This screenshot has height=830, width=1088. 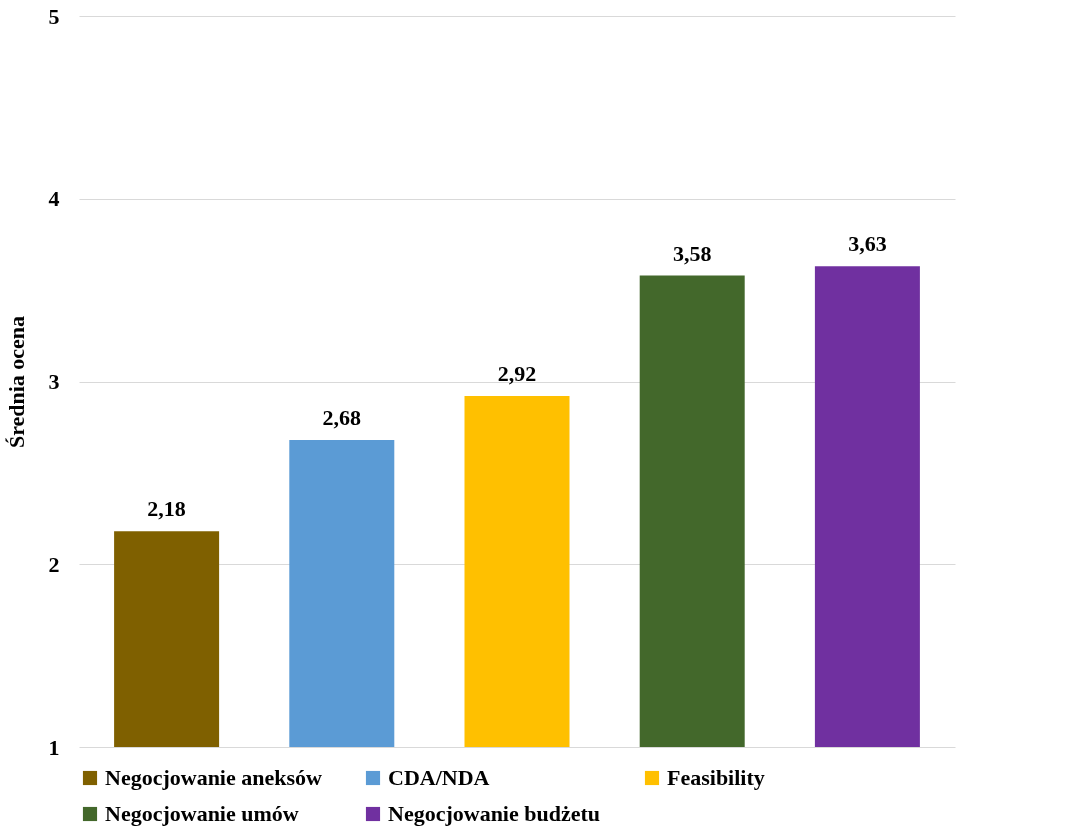 I want to click on legend-label: CDA/NDA, so click(x=439, y=777).